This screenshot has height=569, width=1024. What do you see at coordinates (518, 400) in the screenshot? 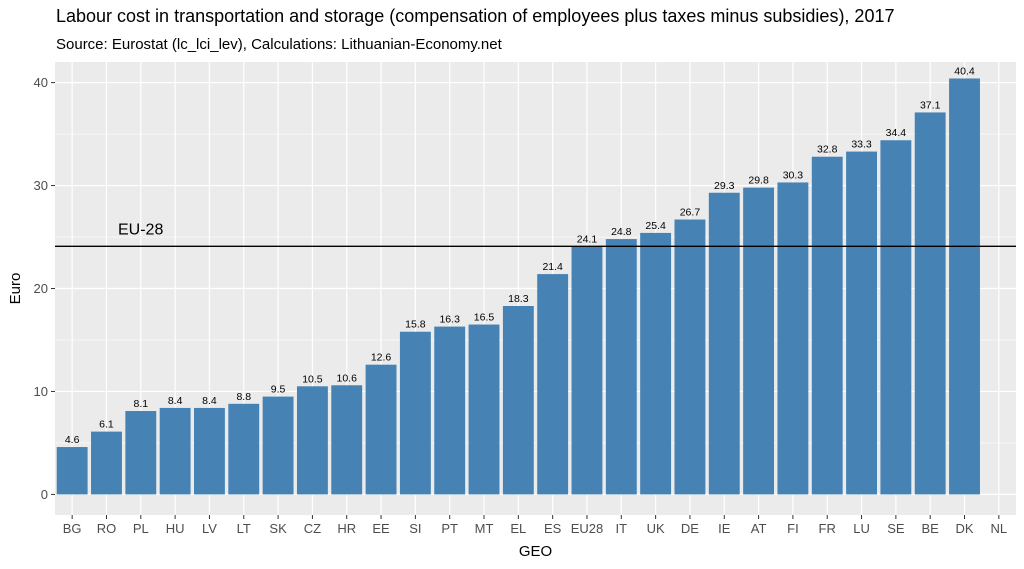
I see `bar-el` at bounding box center [518, 400].